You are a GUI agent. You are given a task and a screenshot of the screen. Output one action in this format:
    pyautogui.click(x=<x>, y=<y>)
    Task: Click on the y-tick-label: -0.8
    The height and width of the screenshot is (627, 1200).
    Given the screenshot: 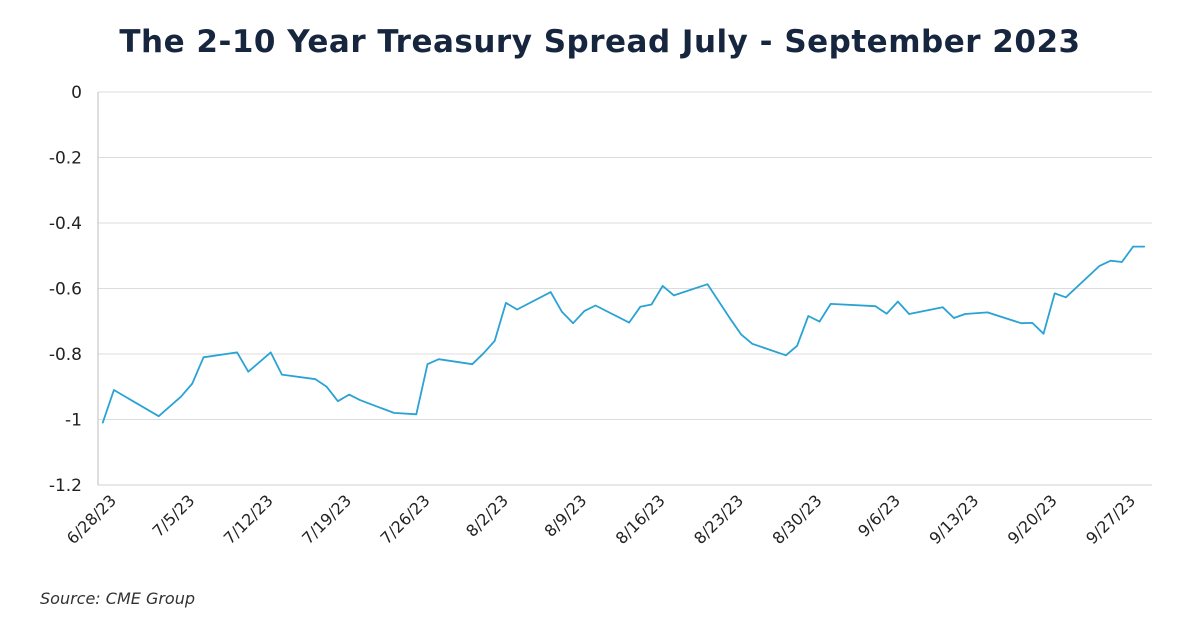 What is the action you would take?
    pyautogui.click(x=65, y=355)
    